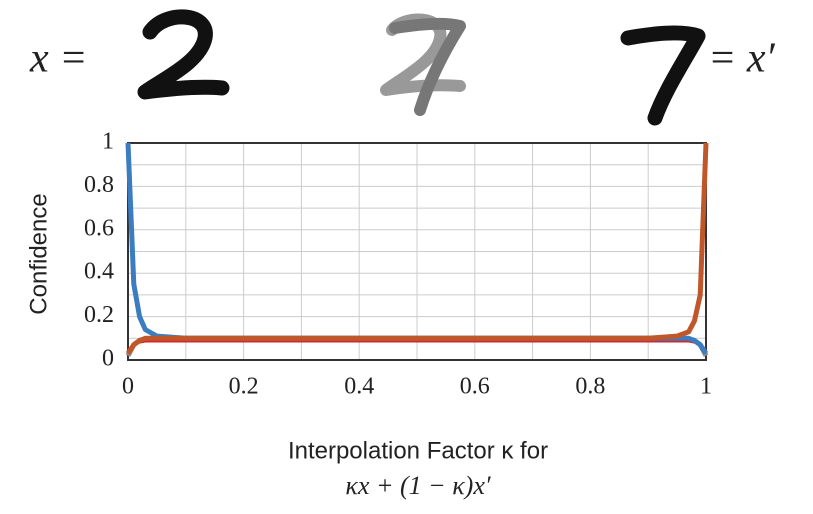  What do you see at coordinates (475, 387) in the screenshot?
I see `x-tick-label: 0.6` at bounding box center [475, 387].